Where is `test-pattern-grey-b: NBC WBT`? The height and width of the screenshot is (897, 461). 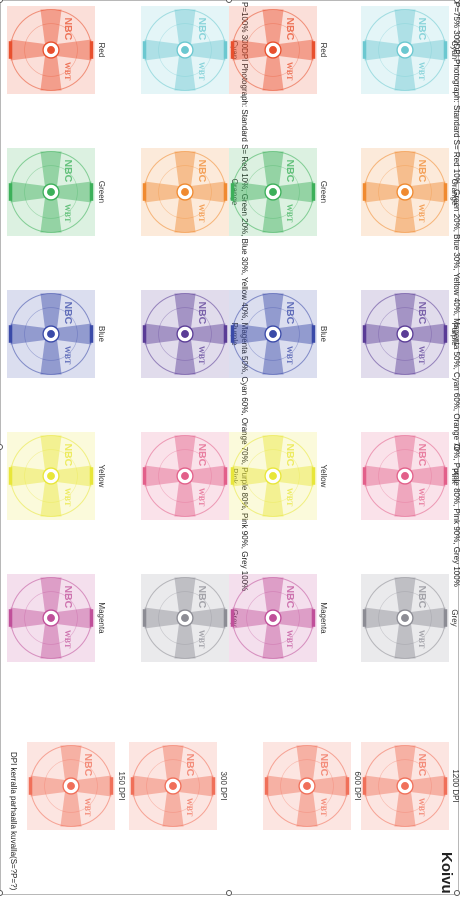
test-pattern-grey-b: NBC WBT is located at coordinates (405, 618).